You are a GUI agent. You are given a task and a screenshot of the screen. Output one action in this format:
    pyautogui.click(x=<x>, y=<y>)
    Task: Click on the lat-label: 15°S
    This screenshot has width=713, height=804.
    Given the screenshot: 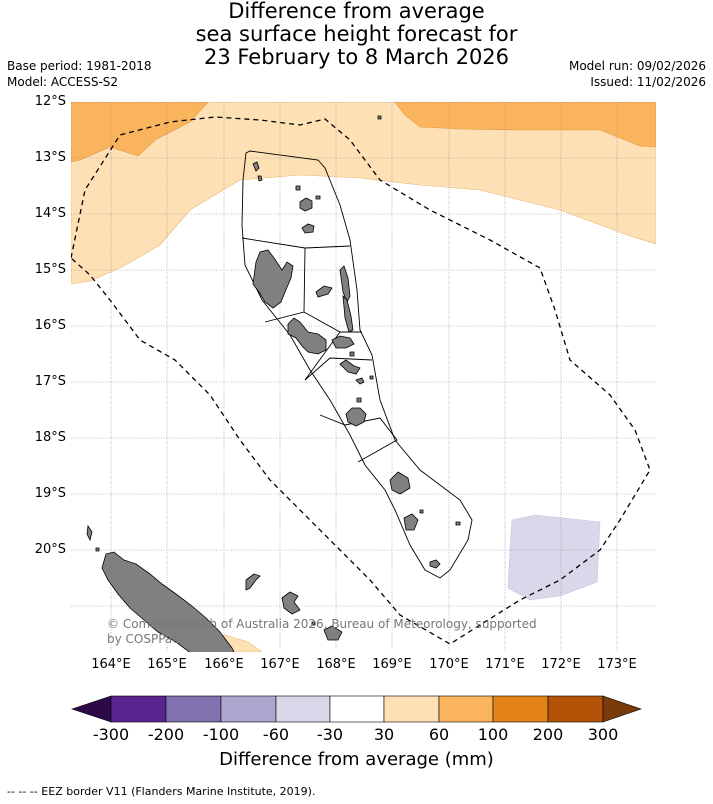 What is the action you would take?
    pyautogui.click(x=50, y=269)
    